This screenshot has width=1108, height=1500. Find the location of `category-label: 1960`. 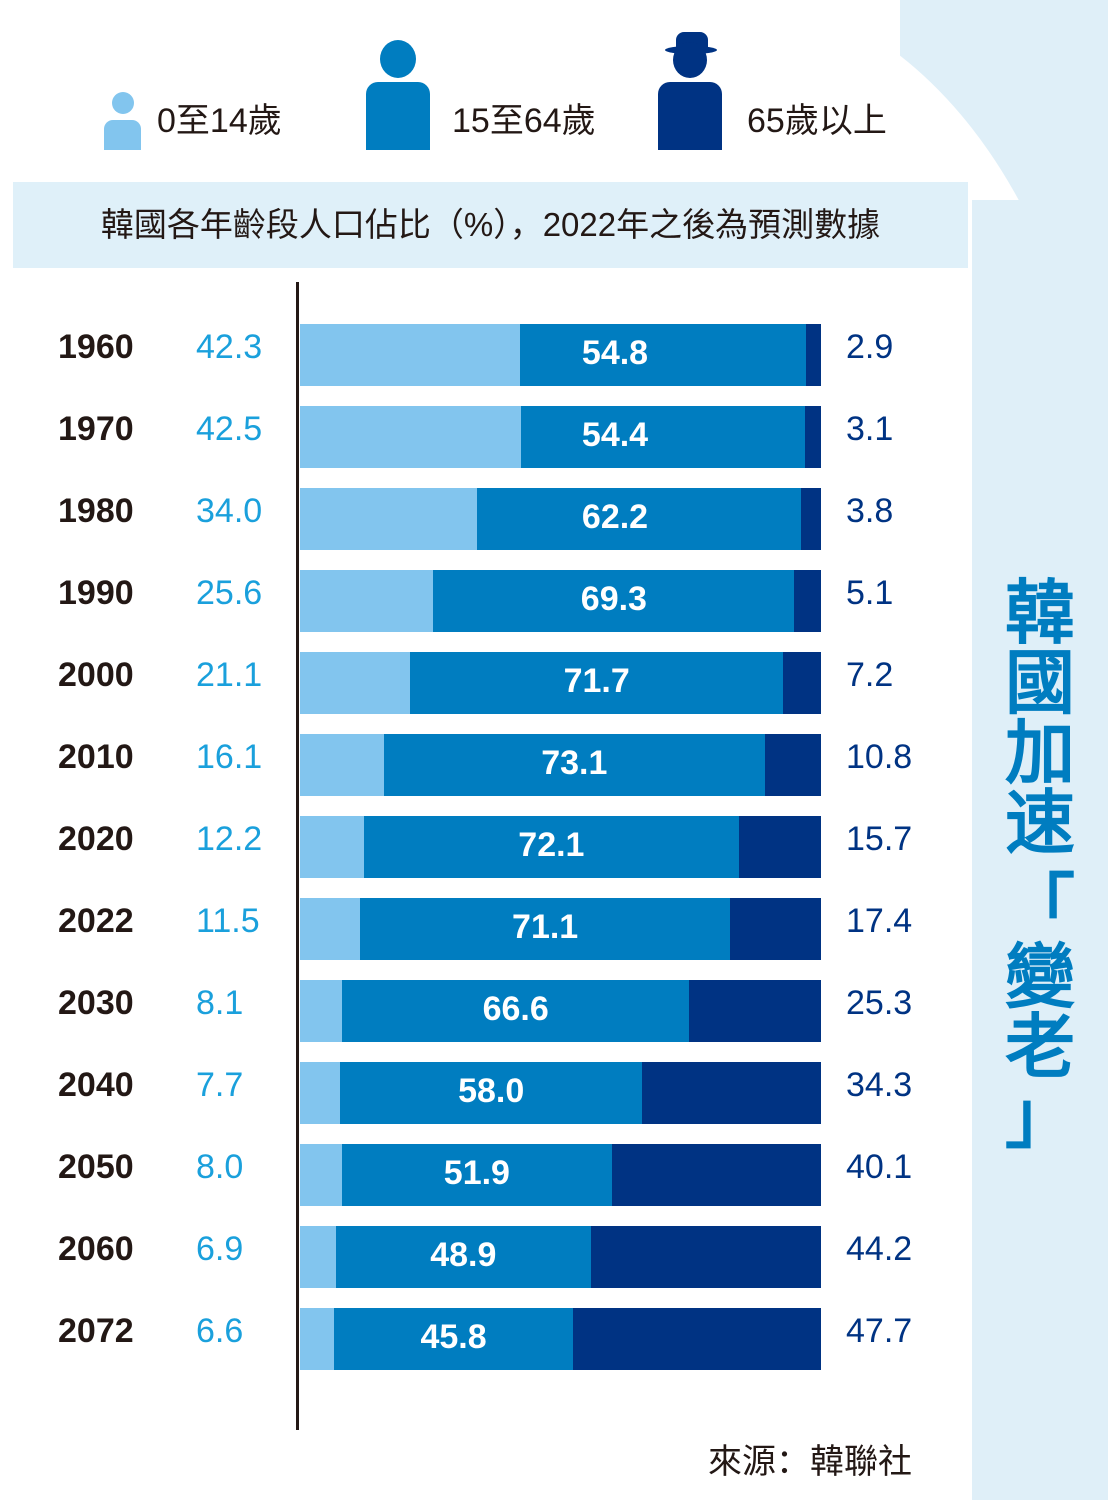

category-label: 1960 is located at coordinates (96, 347).